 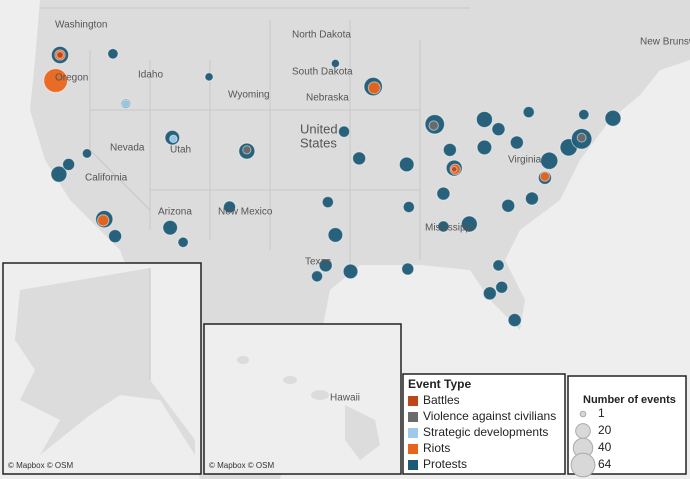 What do you see at coordinates (127, 148) in the screenshot?
I see `place-label: Nevada` at bounding box center [127, 148].